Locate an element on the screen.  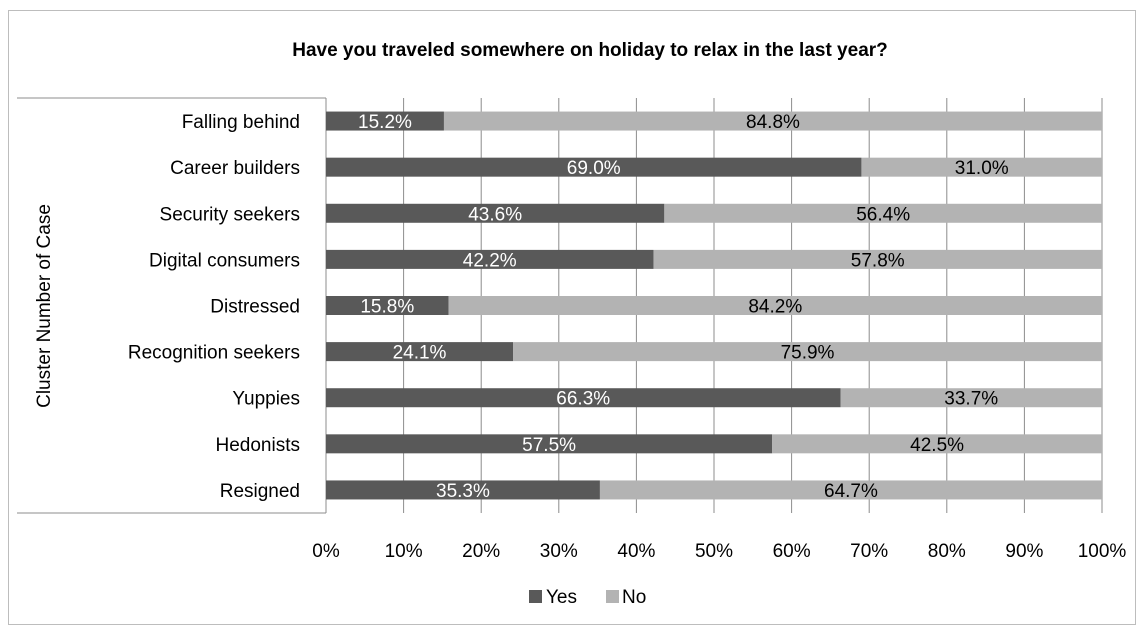
x-tick-label: 90% is located at coordinates (1024, 551).